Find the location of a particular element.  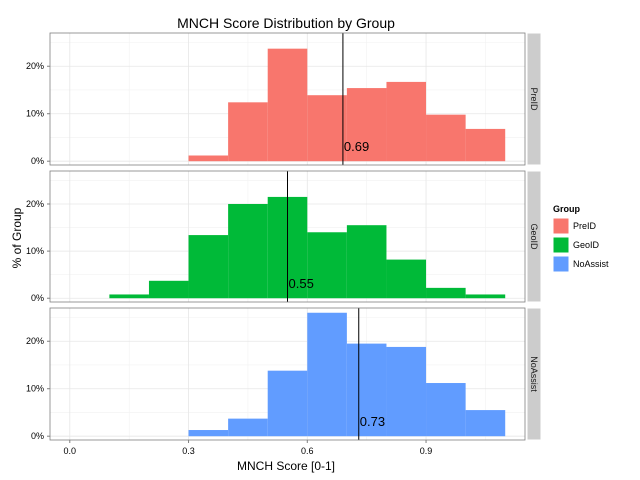

mean-value-label: 0.69 is located at coordinates (356, 146).